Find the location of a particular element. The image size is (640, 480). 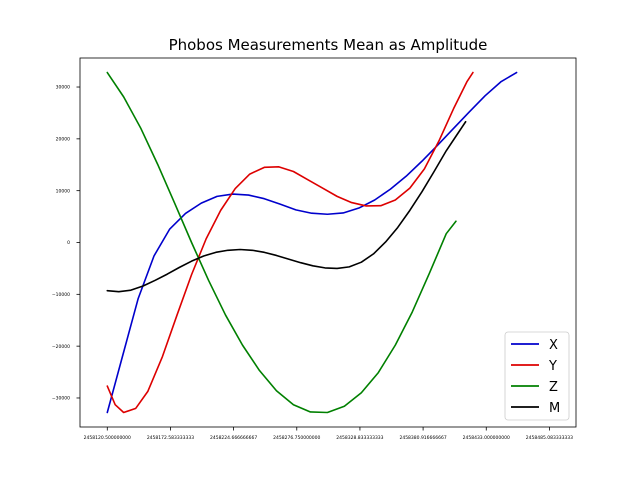

y-axis: −30000 −20000 −10000 0 10000 20000 30000 is located at coordinates (66, 243).